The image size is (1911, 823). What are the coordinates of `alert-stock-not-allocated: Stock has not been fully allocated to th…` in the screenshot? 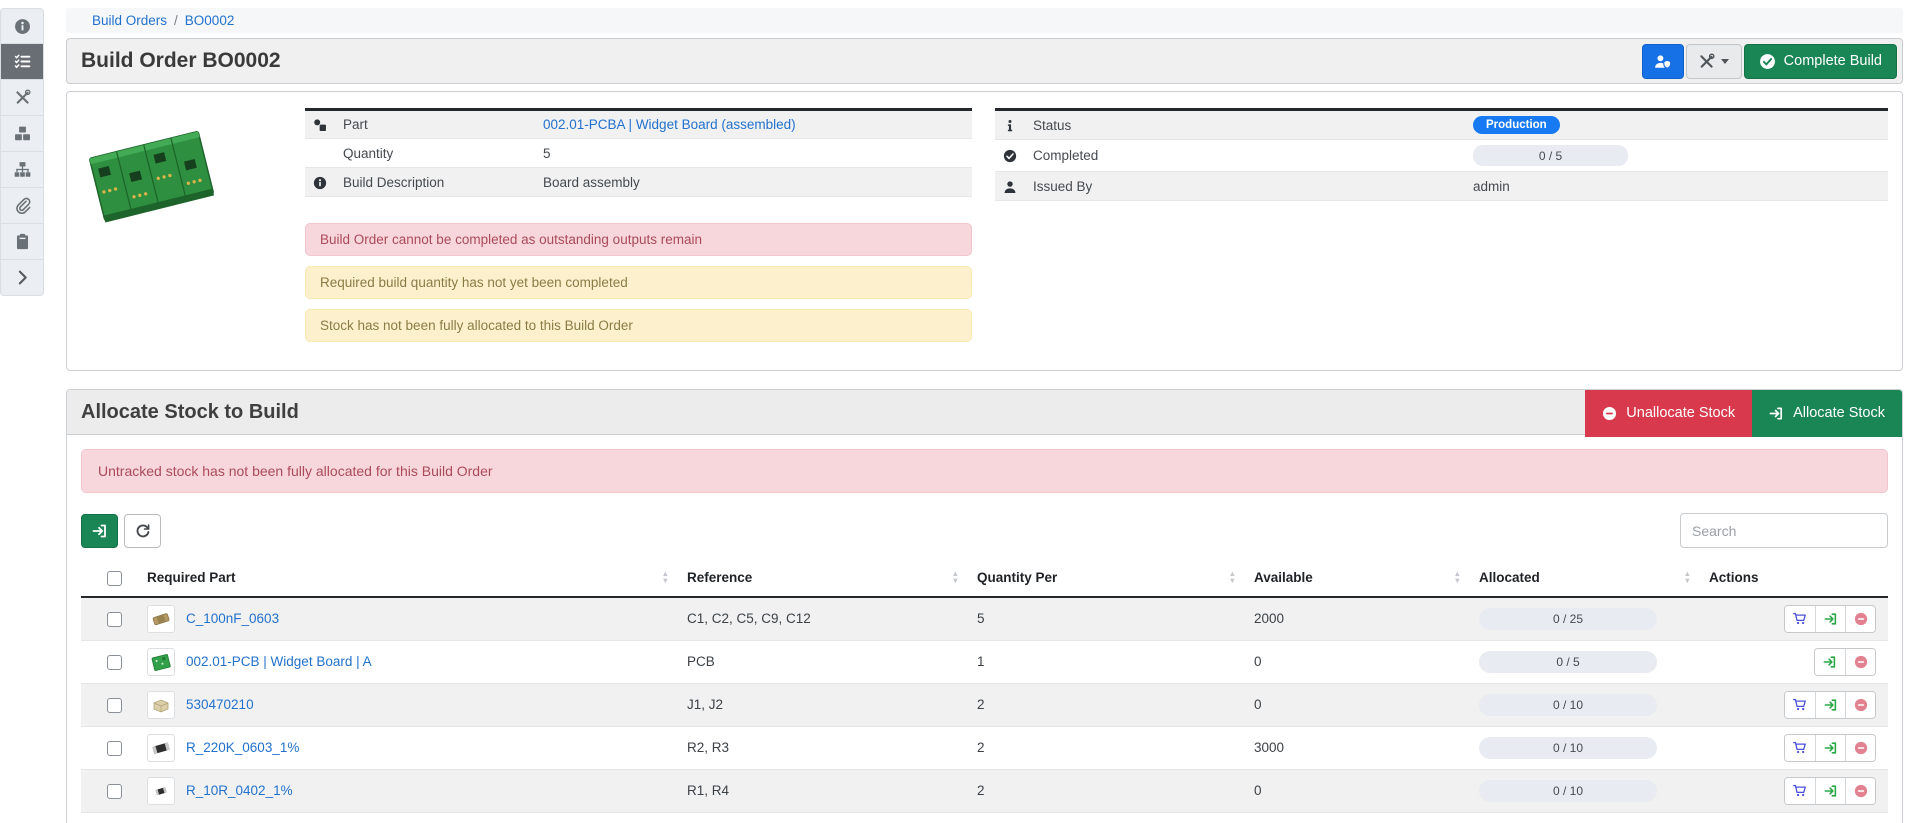 It's located at (638, 325).